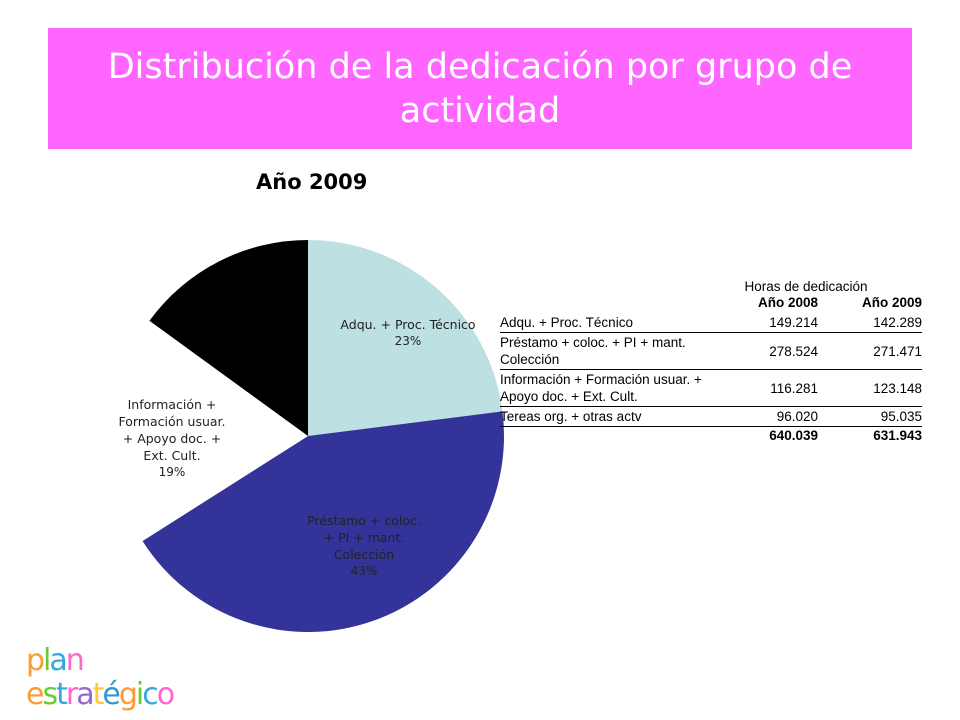 This screenshot has height=720, width=960. I want to click on slice-label-prestamo-text: Préstamo + coloc. + PI + mant. Colección, so click(364, 537).